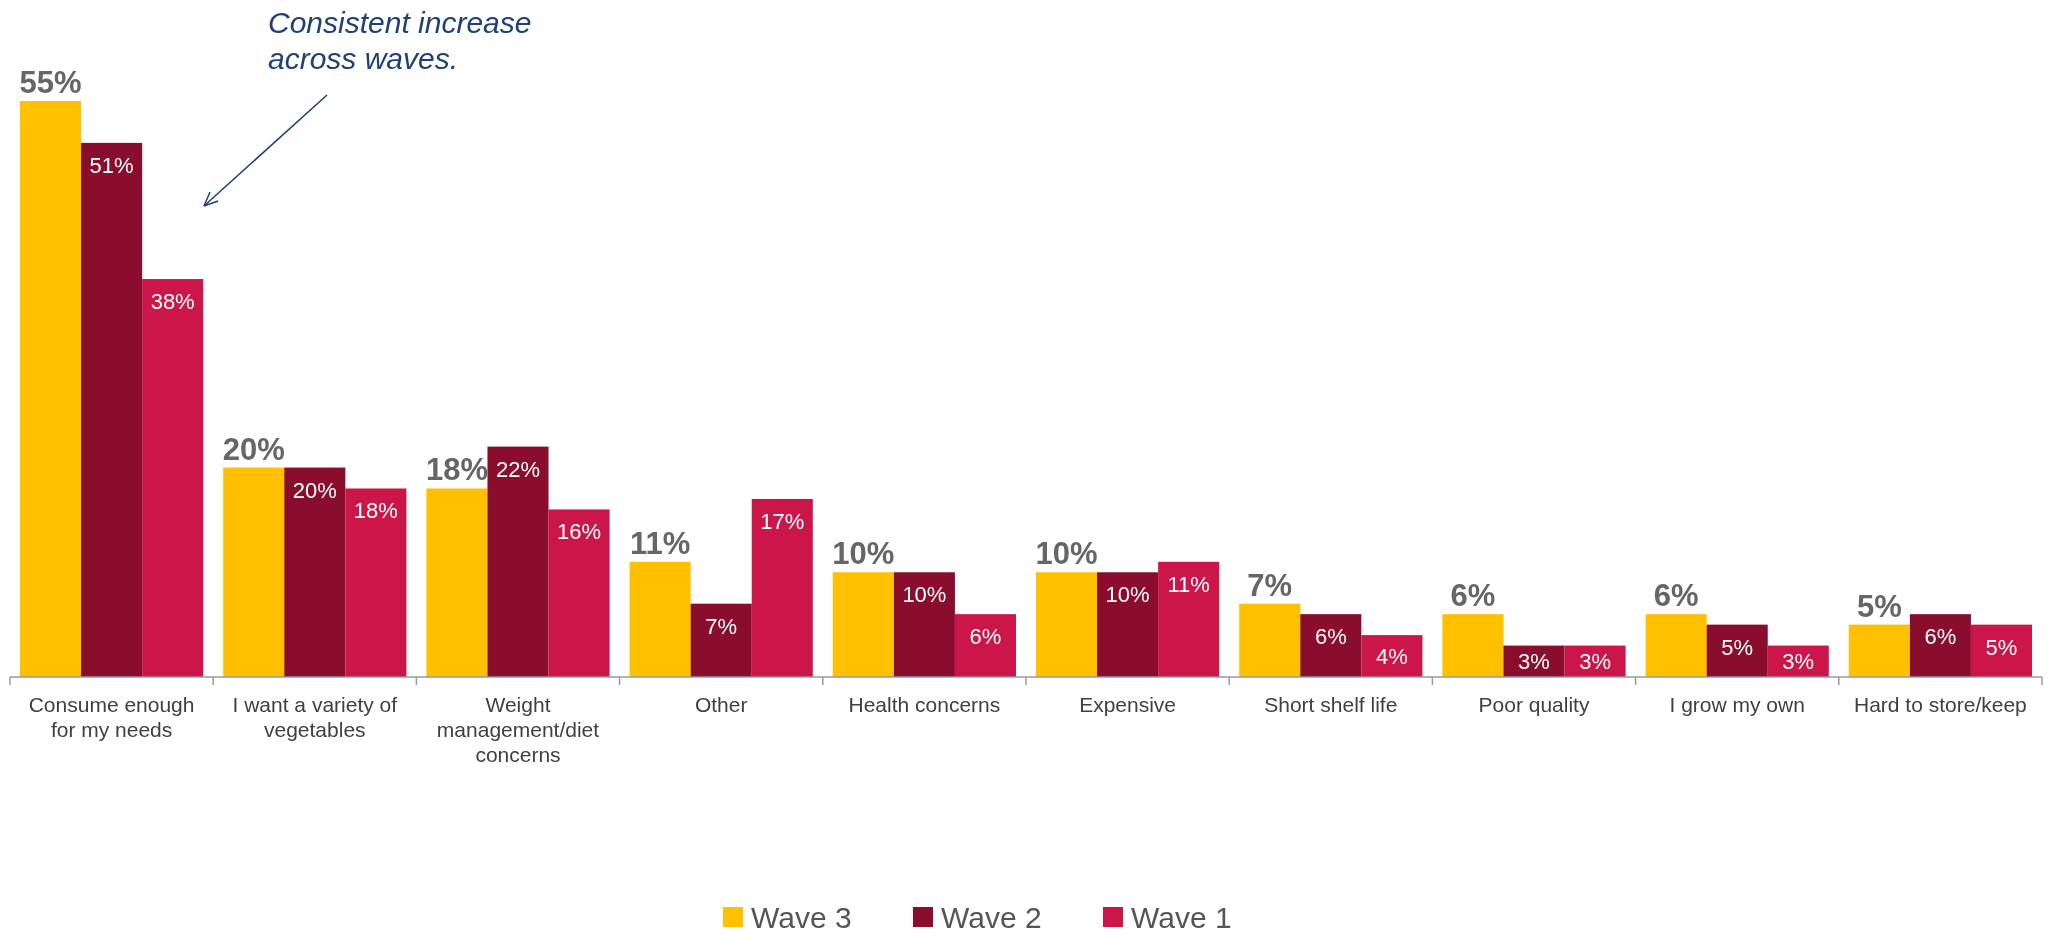  What do you see at coordinates (1391, 657) in the screenshot?
I see `data-label: 4%` at bounding box center [1391, 657].